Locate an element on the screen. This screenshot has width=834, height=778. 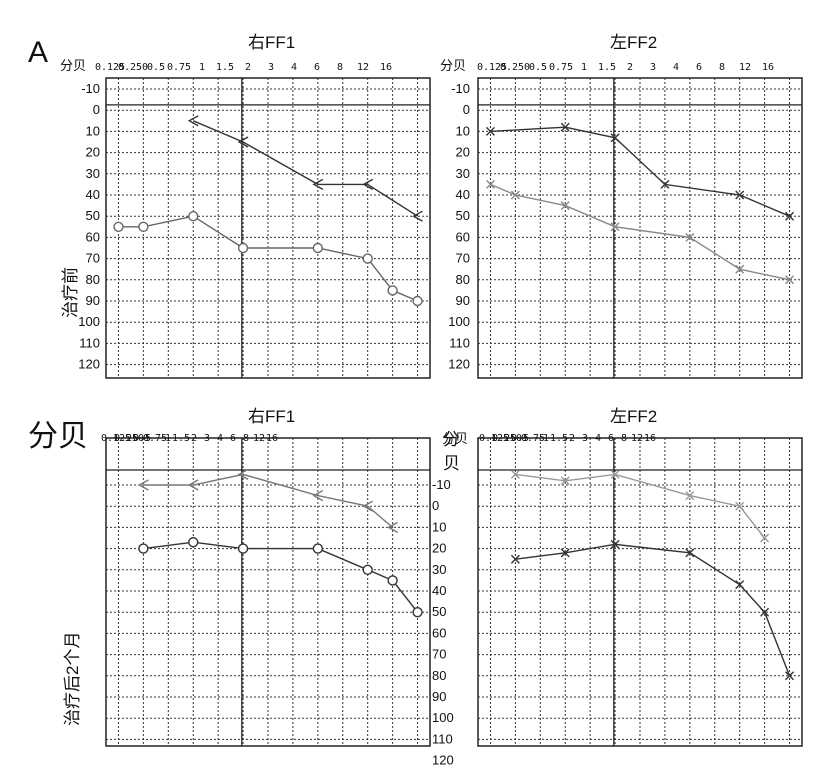
y-tick-label: 0 is located at coordinates (466, 109).